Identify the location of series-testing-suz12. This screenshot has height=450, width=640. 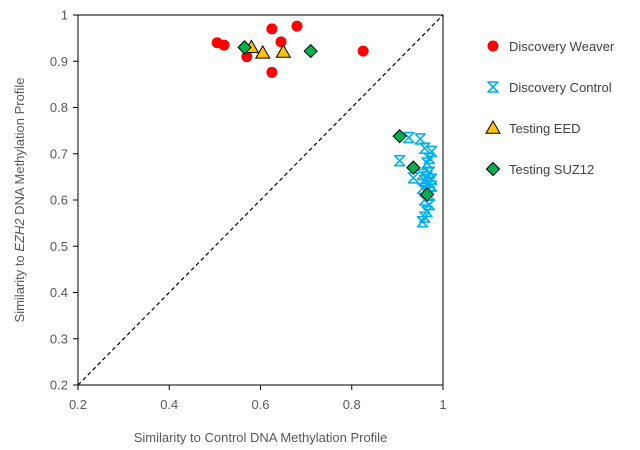
(336, 121).